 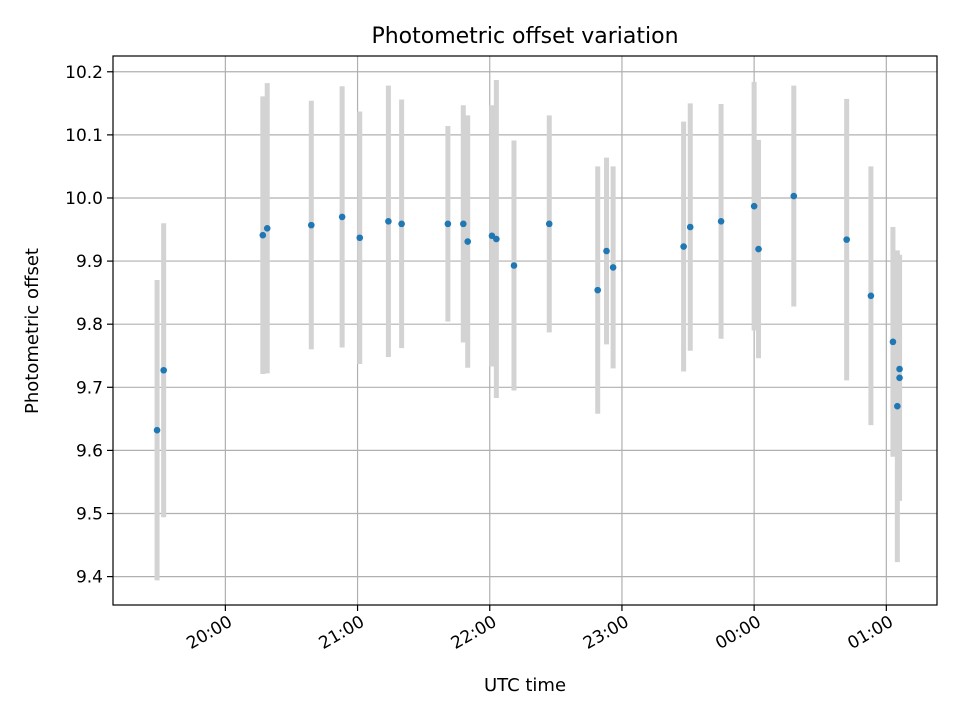 What do you see at coordinates (84, 199) in the screenshot?
I see `y-tick-label: 10.0` at bounding box center [84, 199].